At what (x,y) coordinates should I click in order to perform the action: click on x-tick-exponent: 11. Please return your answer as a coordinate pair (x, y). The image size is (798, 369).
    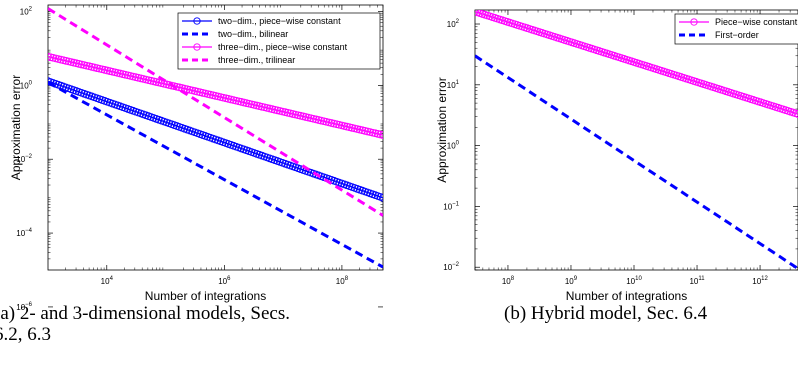
    Looking at the image, I should click on (701, 279).